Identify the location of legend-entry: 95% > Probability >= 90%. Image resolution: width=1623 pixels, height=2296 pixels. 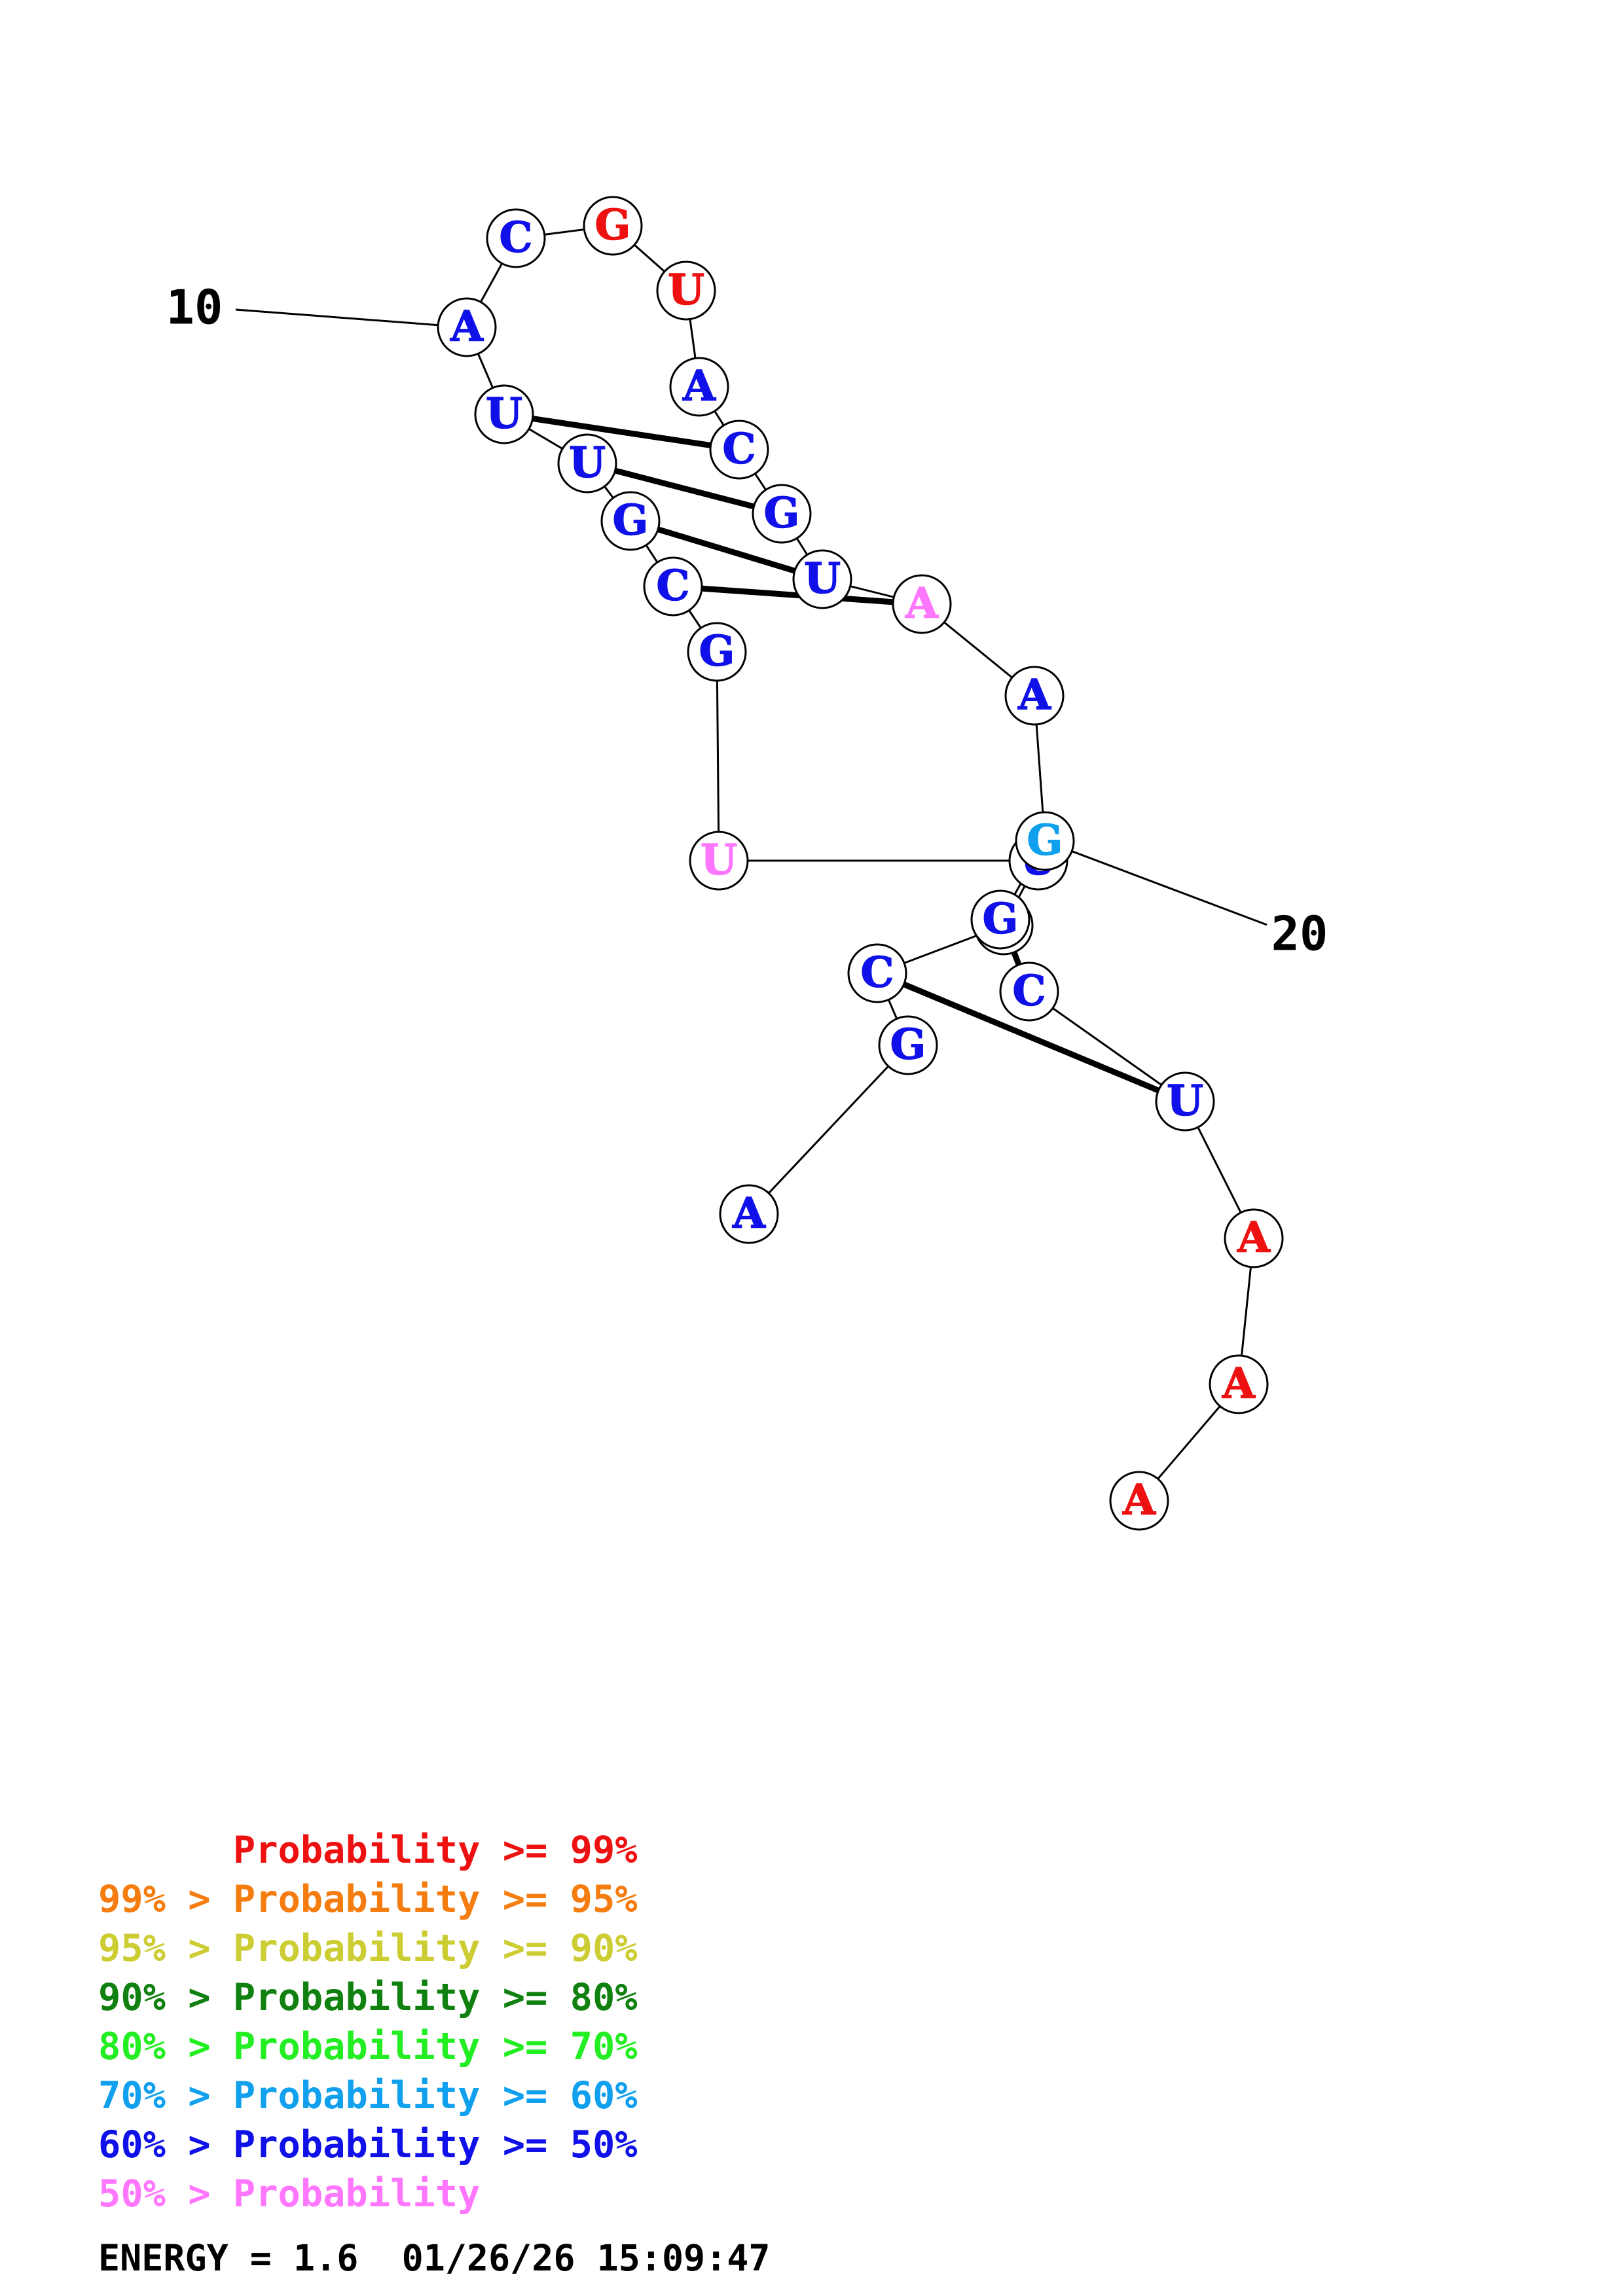
(368, 1948).